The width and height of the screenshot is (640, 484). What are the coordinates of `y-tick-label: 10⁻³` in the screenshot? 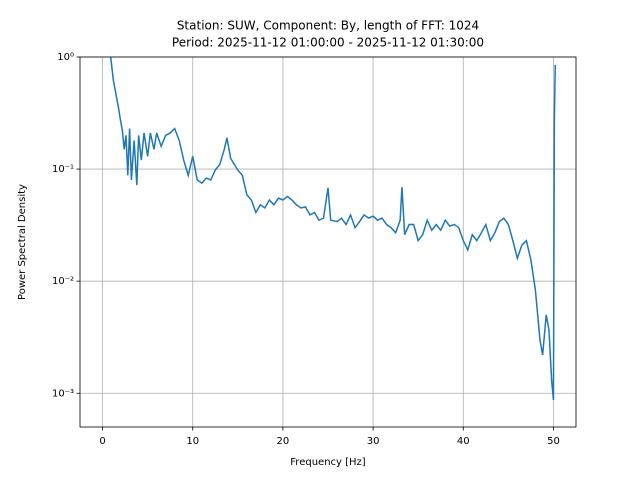 It's located at (63, 393).